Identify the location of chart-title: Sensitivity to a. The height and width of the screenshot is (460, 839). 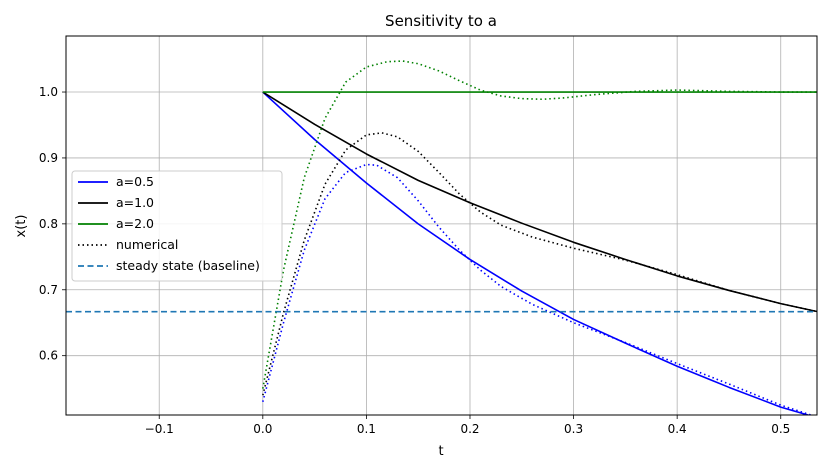
(441, 21).